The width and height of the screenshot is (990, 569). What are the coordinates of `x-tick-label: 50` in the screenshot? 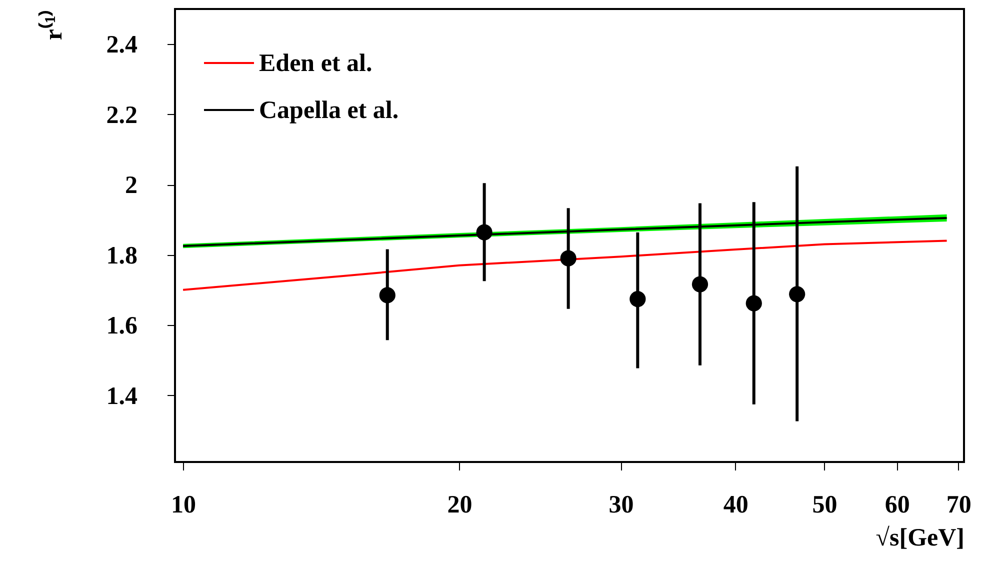 It's located at (825, 505).